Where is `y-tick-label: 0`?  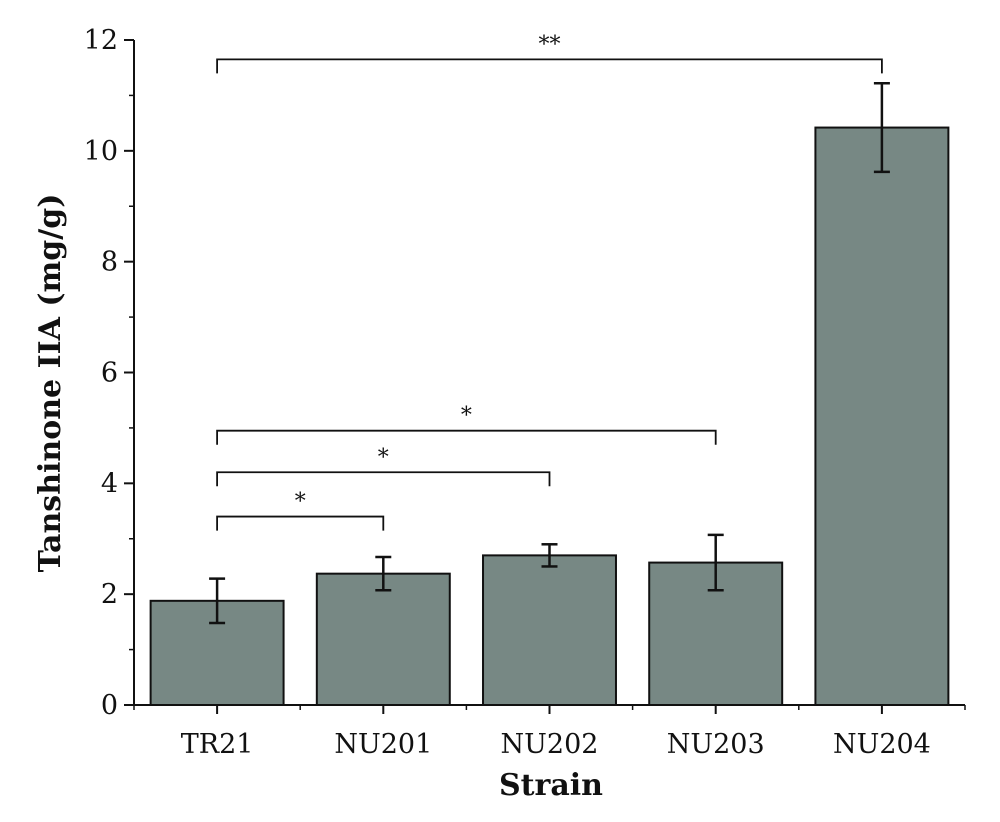
y-tick-label: 0 is located at coordinates (109, 705).